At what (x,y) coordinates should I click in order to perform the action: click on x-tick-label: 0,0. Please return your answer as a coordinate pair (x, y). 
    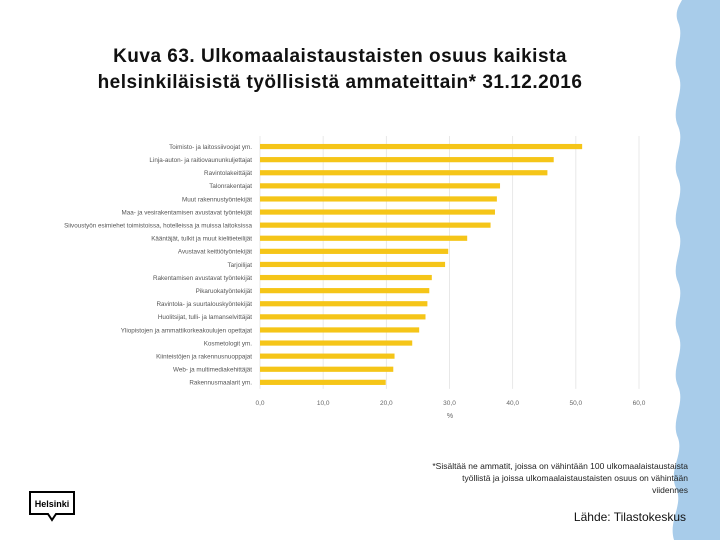
    Looking at the image, I should click on (259, 403).